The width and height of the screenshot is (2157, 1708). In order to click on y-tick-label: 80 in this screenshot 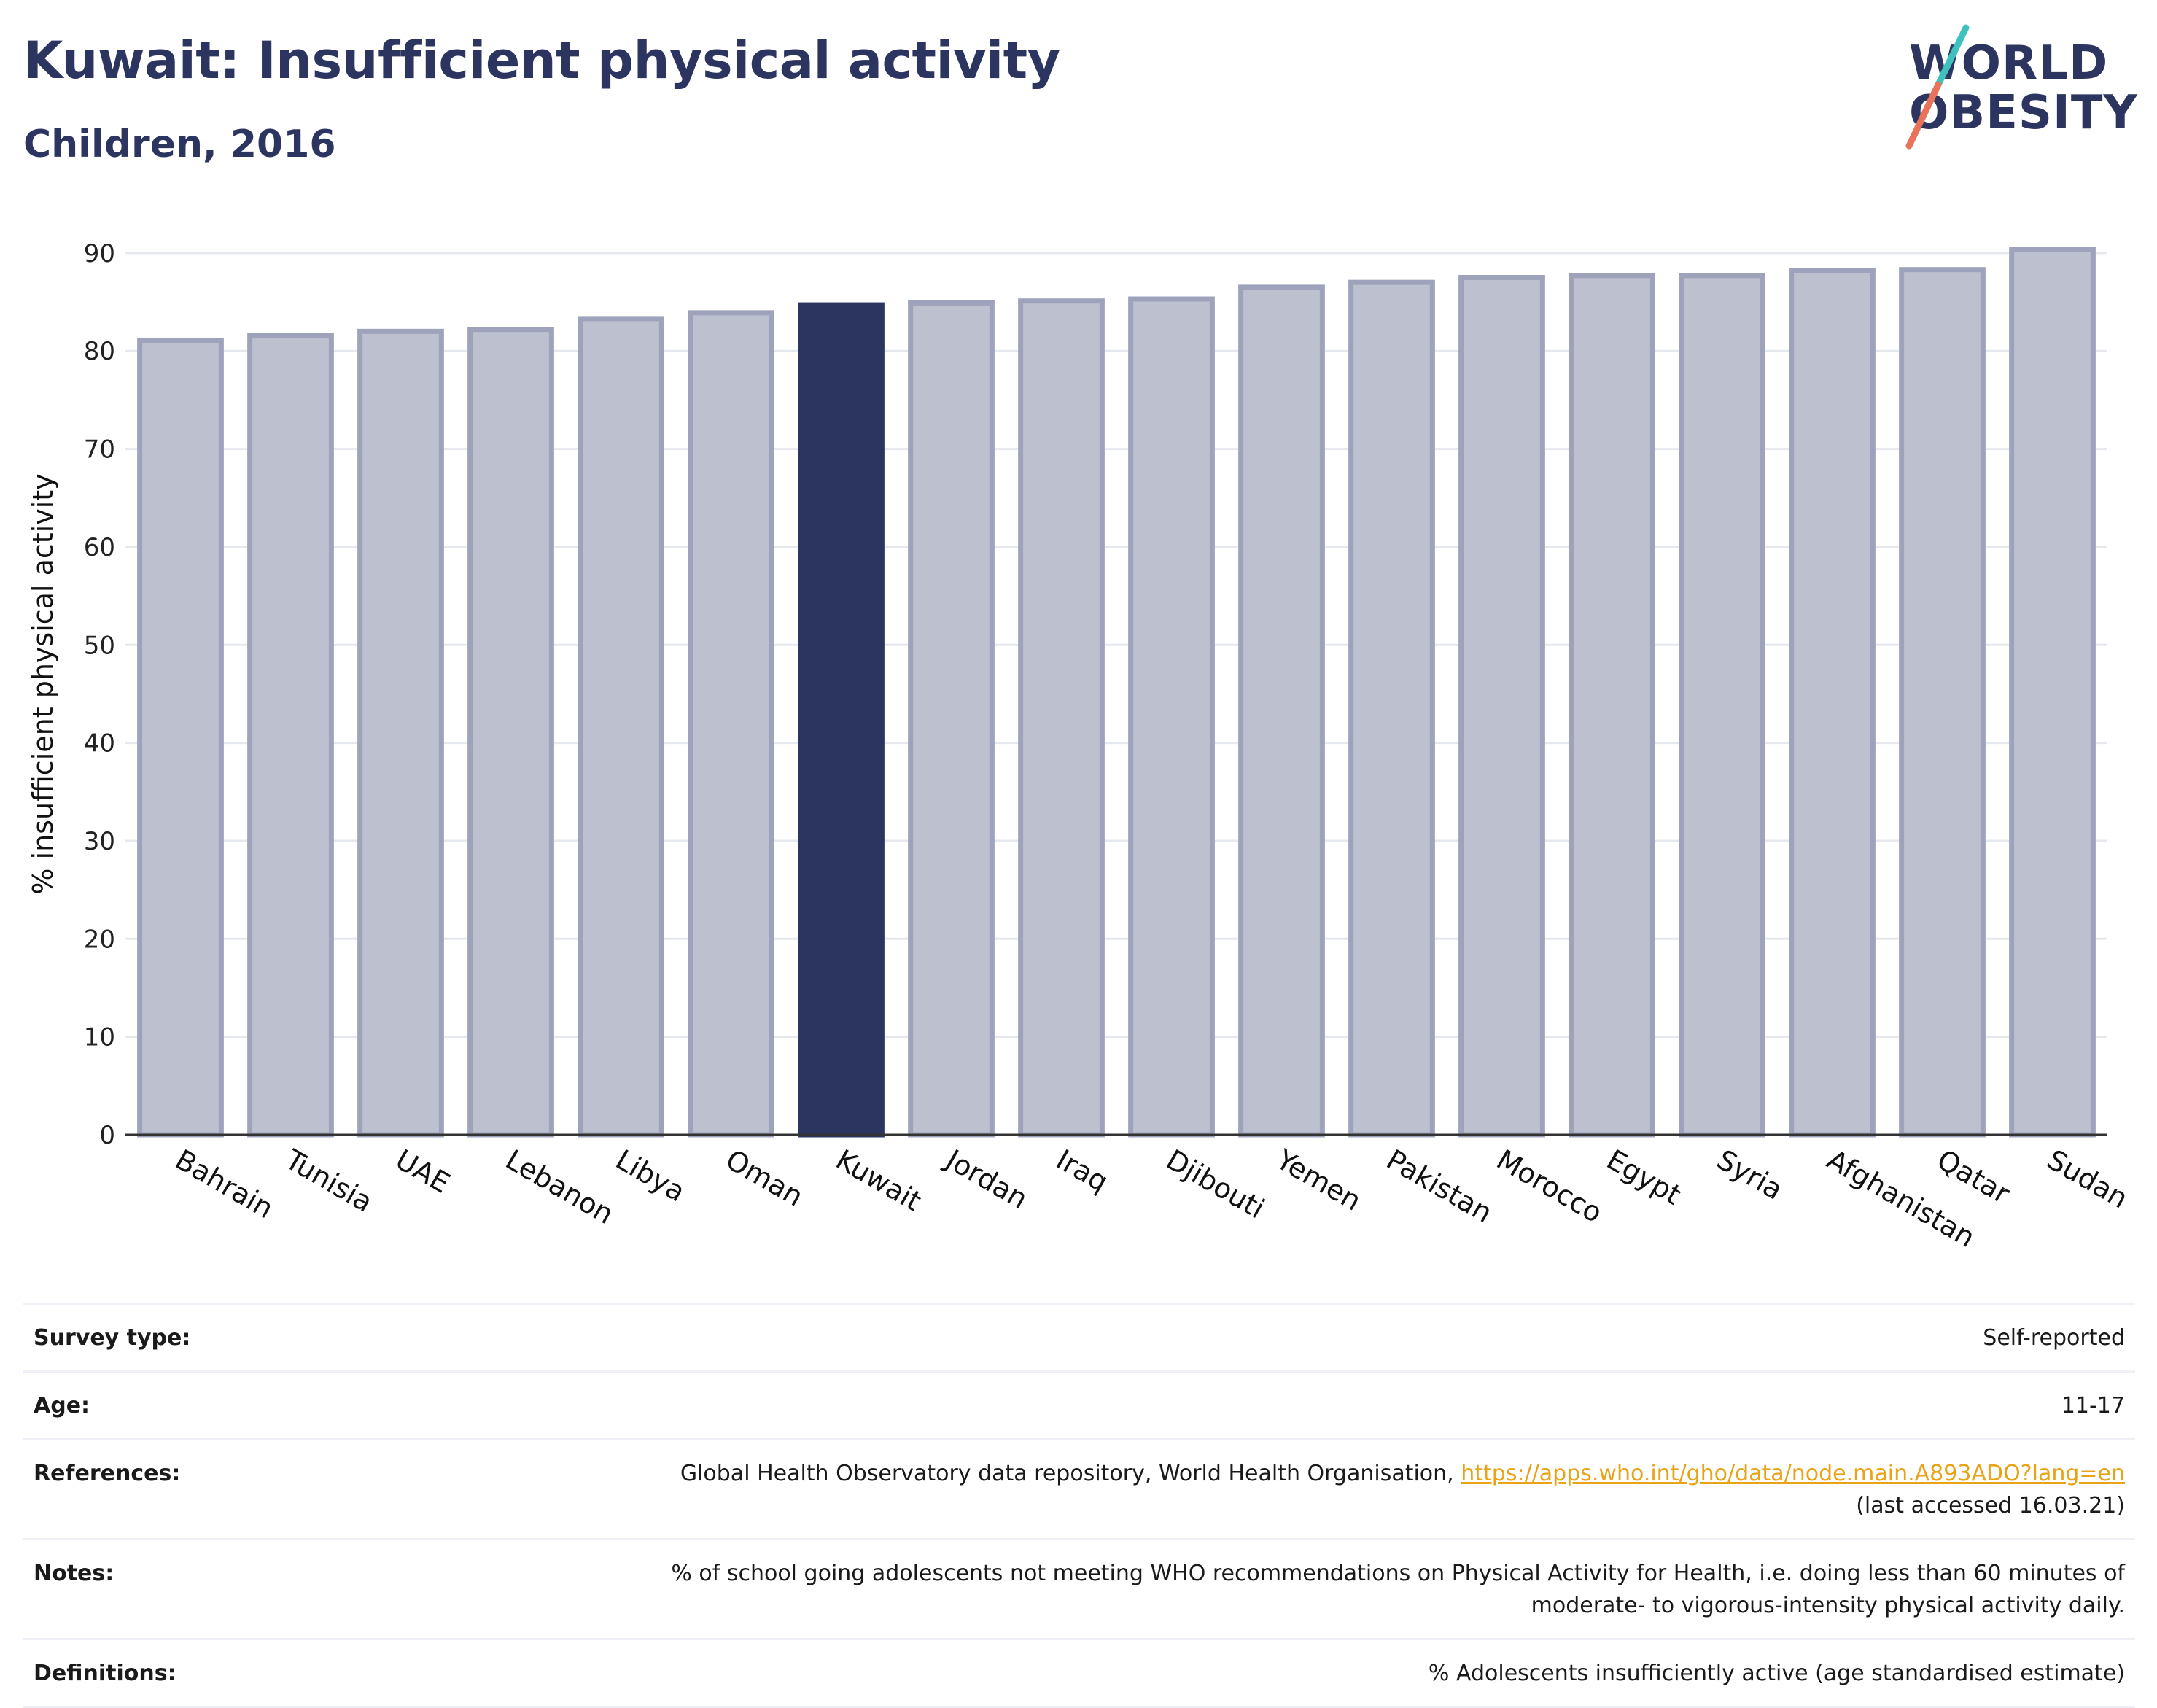, I will do `click(99, 352)`.